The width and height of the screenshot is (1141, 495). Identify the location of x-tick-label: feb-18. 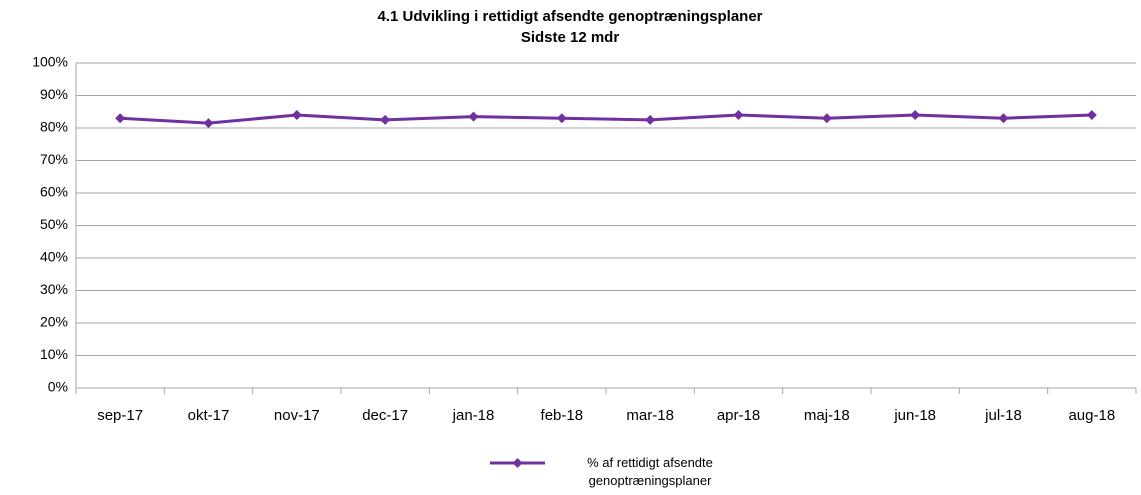
(562, 415).